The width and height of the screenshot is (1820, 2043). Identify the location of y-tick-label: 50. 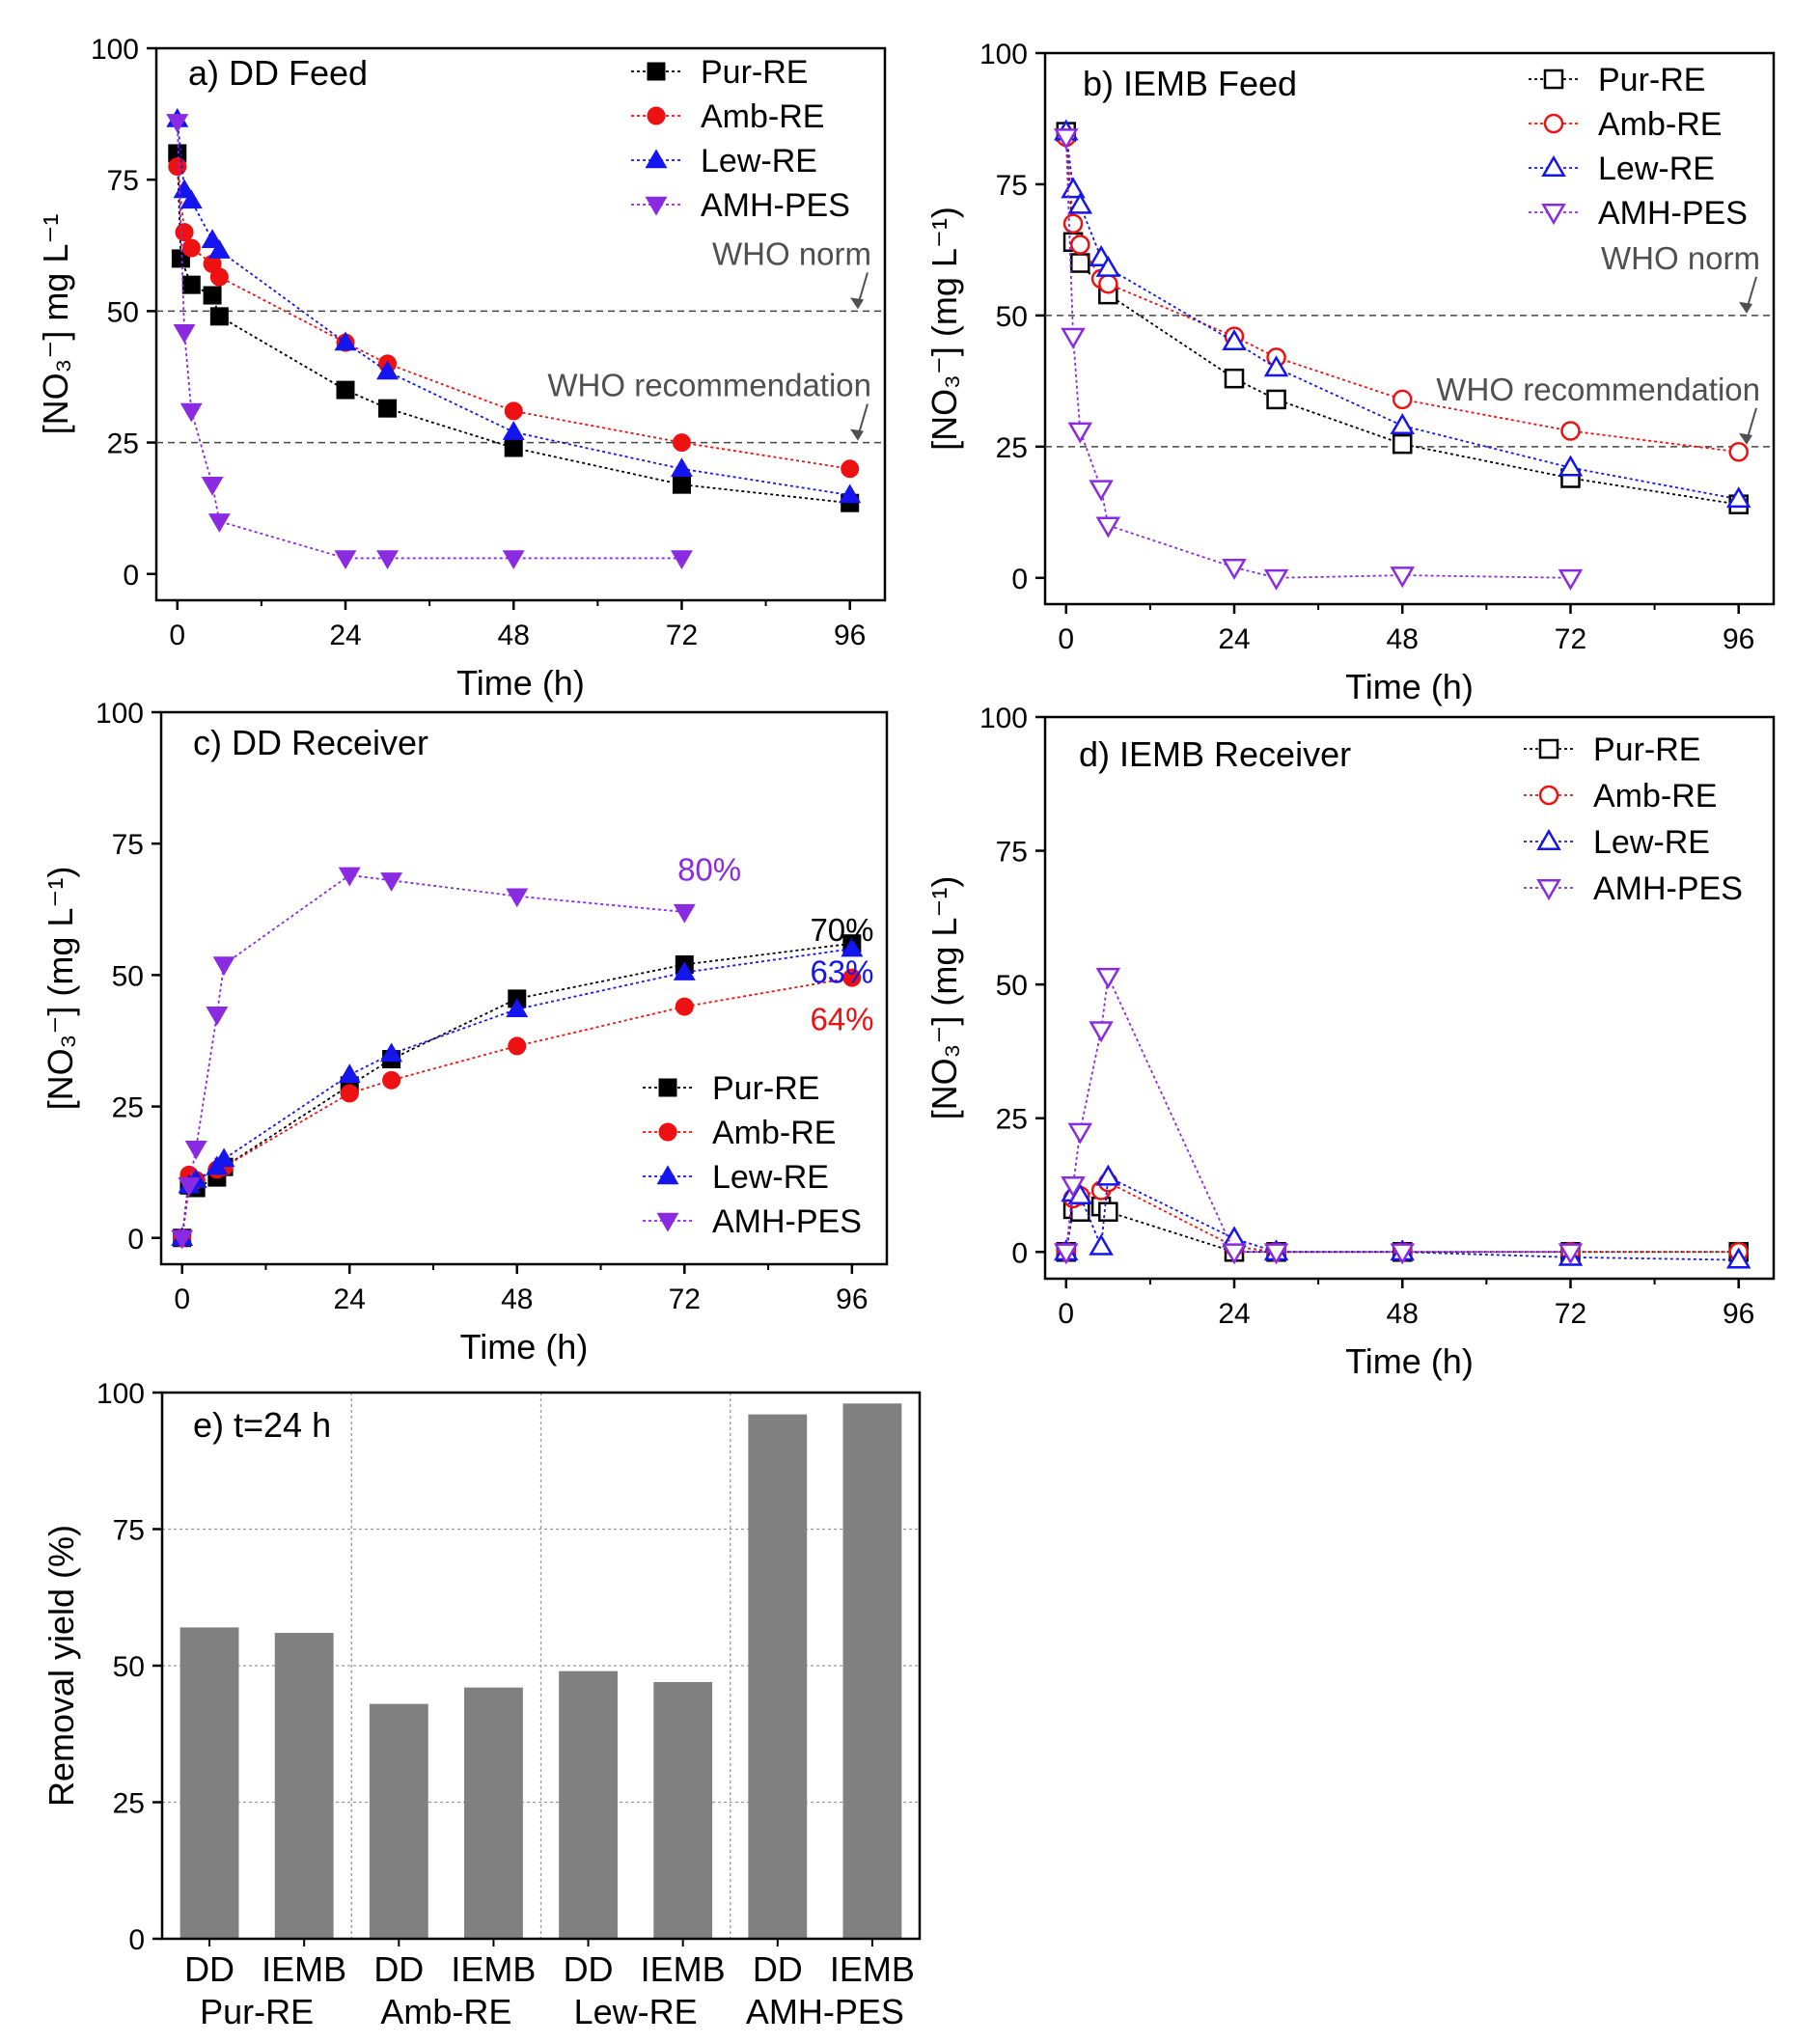
(1012, 317).